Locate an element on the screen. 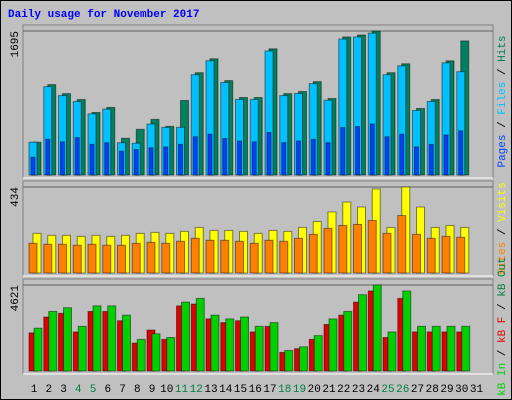  legend: Pages / Files / Hits is located at coordinates (503, 101).